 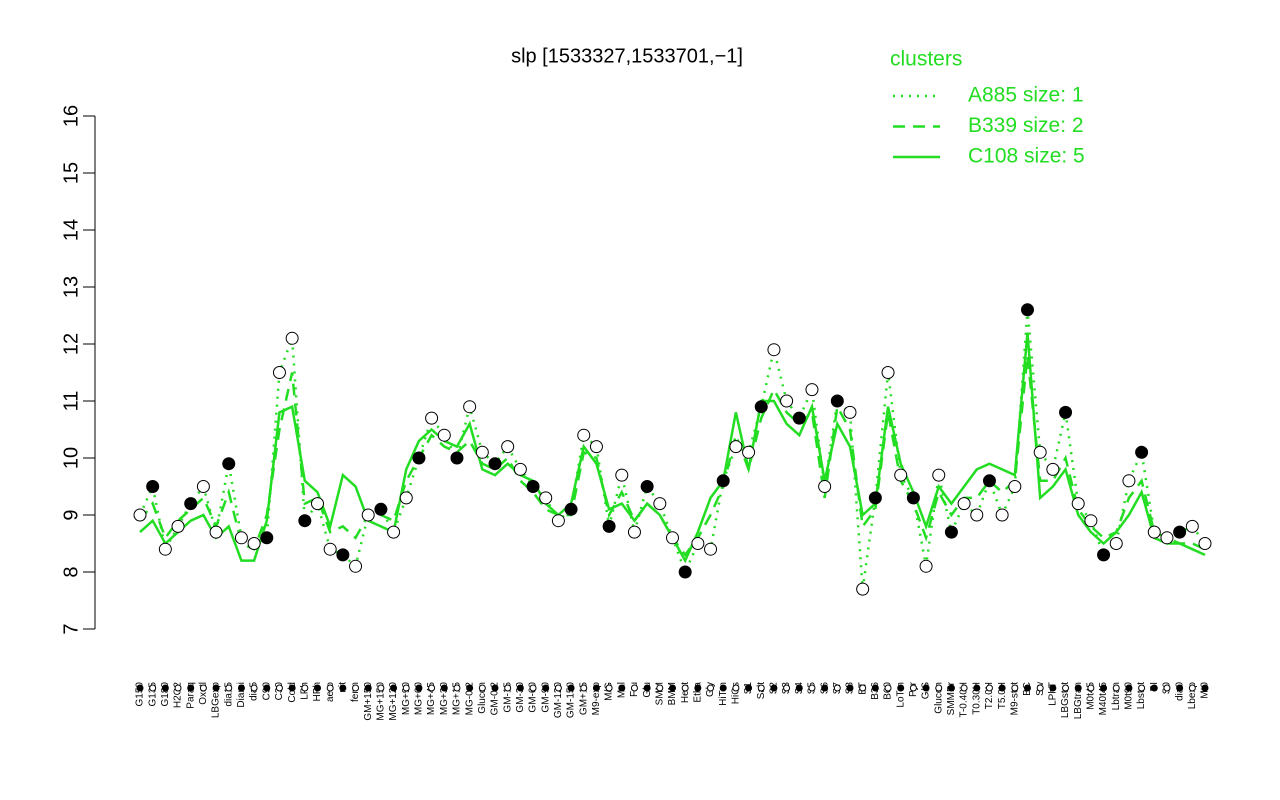 What do you see at coordinates (241, 695) in the screenshot?
I see `x-tick-label: Diami` at bounding box center [241, 695].